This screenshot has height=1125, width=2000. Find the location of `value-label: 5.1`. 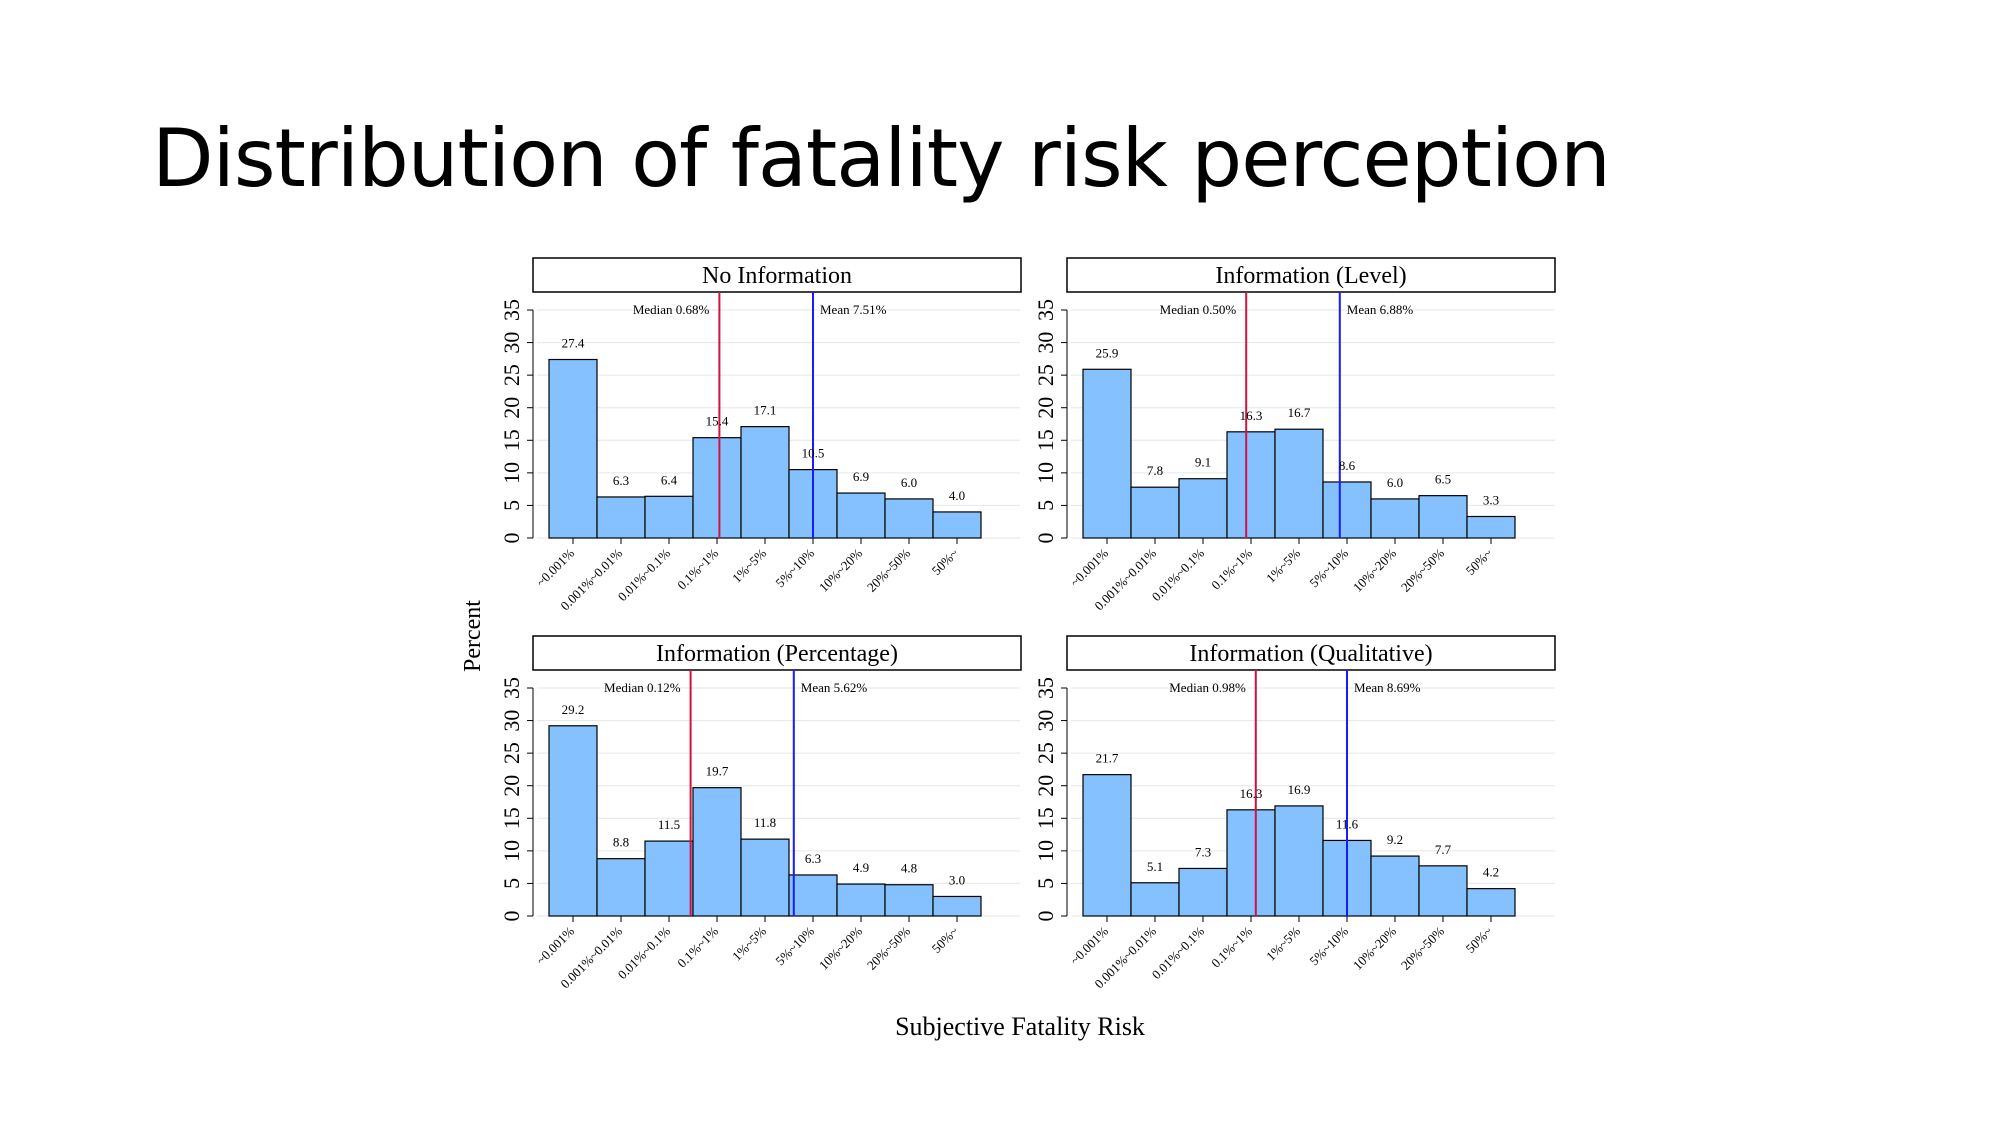

value-label: 5.1 is located at coordinates (1155, 866).